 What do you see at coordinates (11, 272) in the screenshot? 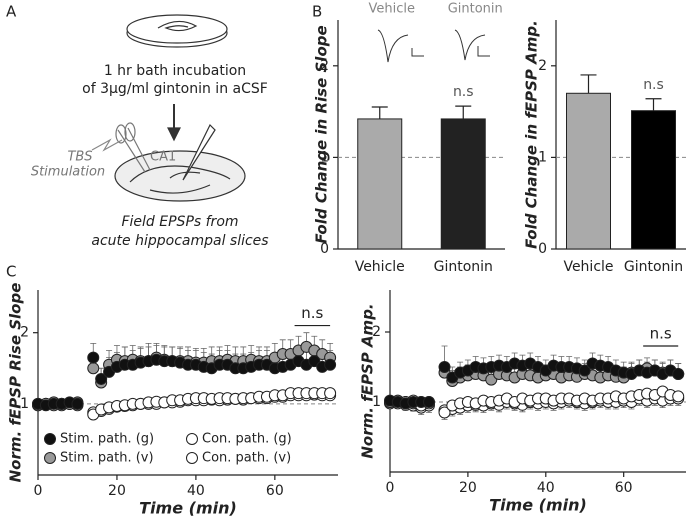
I see `panel-label: C` at bounding box center [11, 272].